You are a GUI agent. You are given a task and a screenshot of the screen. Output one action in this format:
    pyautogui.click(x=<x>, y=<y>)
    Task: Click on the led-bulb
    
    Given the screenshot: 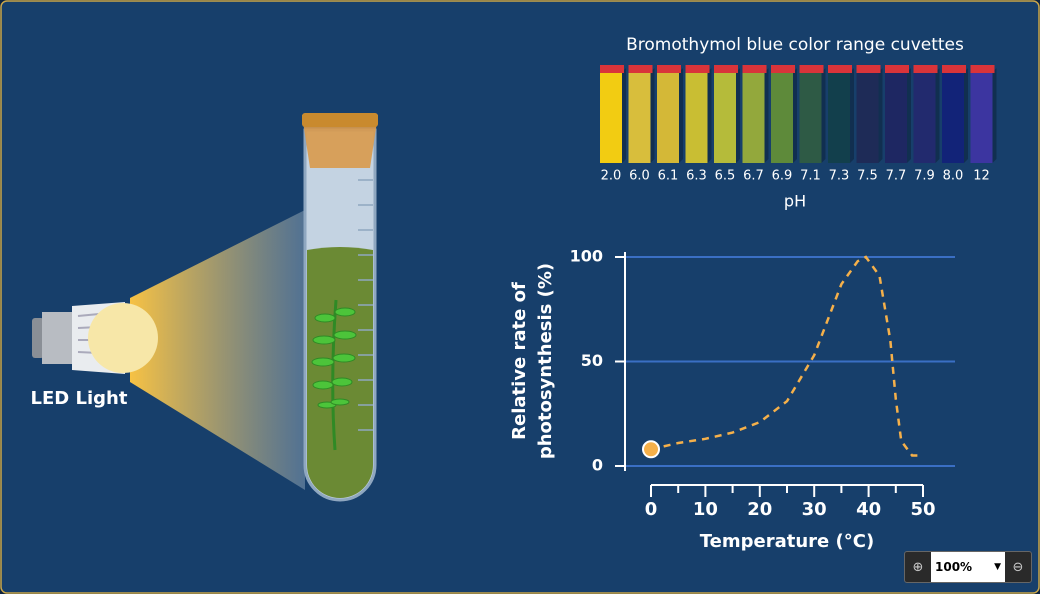 What is the action you would take?
    pyautogui.click(x=95, y=338)
    